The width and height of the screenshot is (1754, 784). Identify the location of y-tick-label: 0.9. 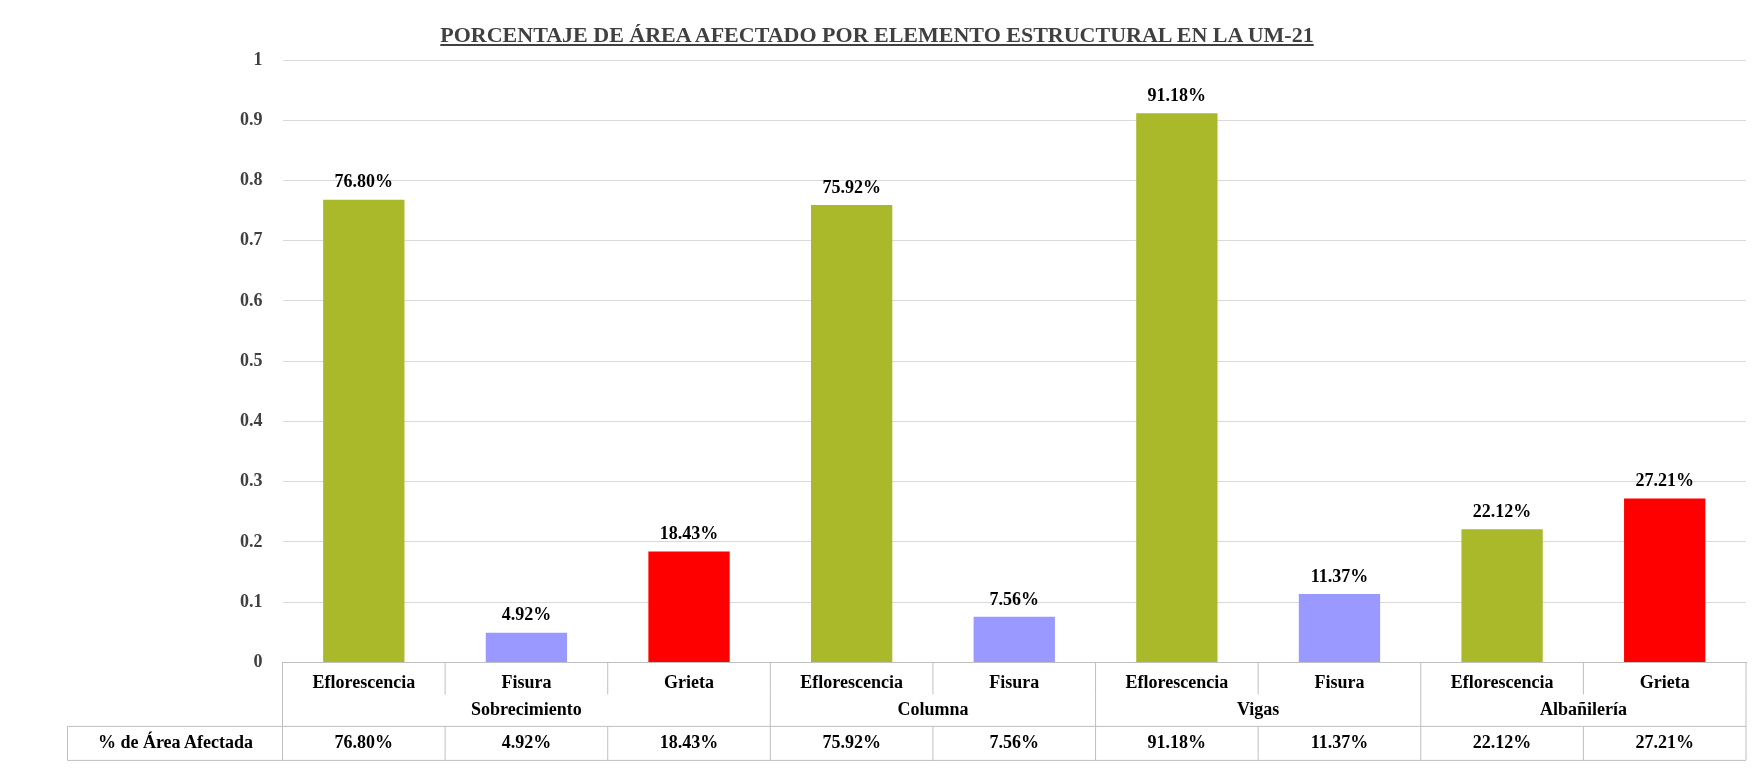
(251, 118).